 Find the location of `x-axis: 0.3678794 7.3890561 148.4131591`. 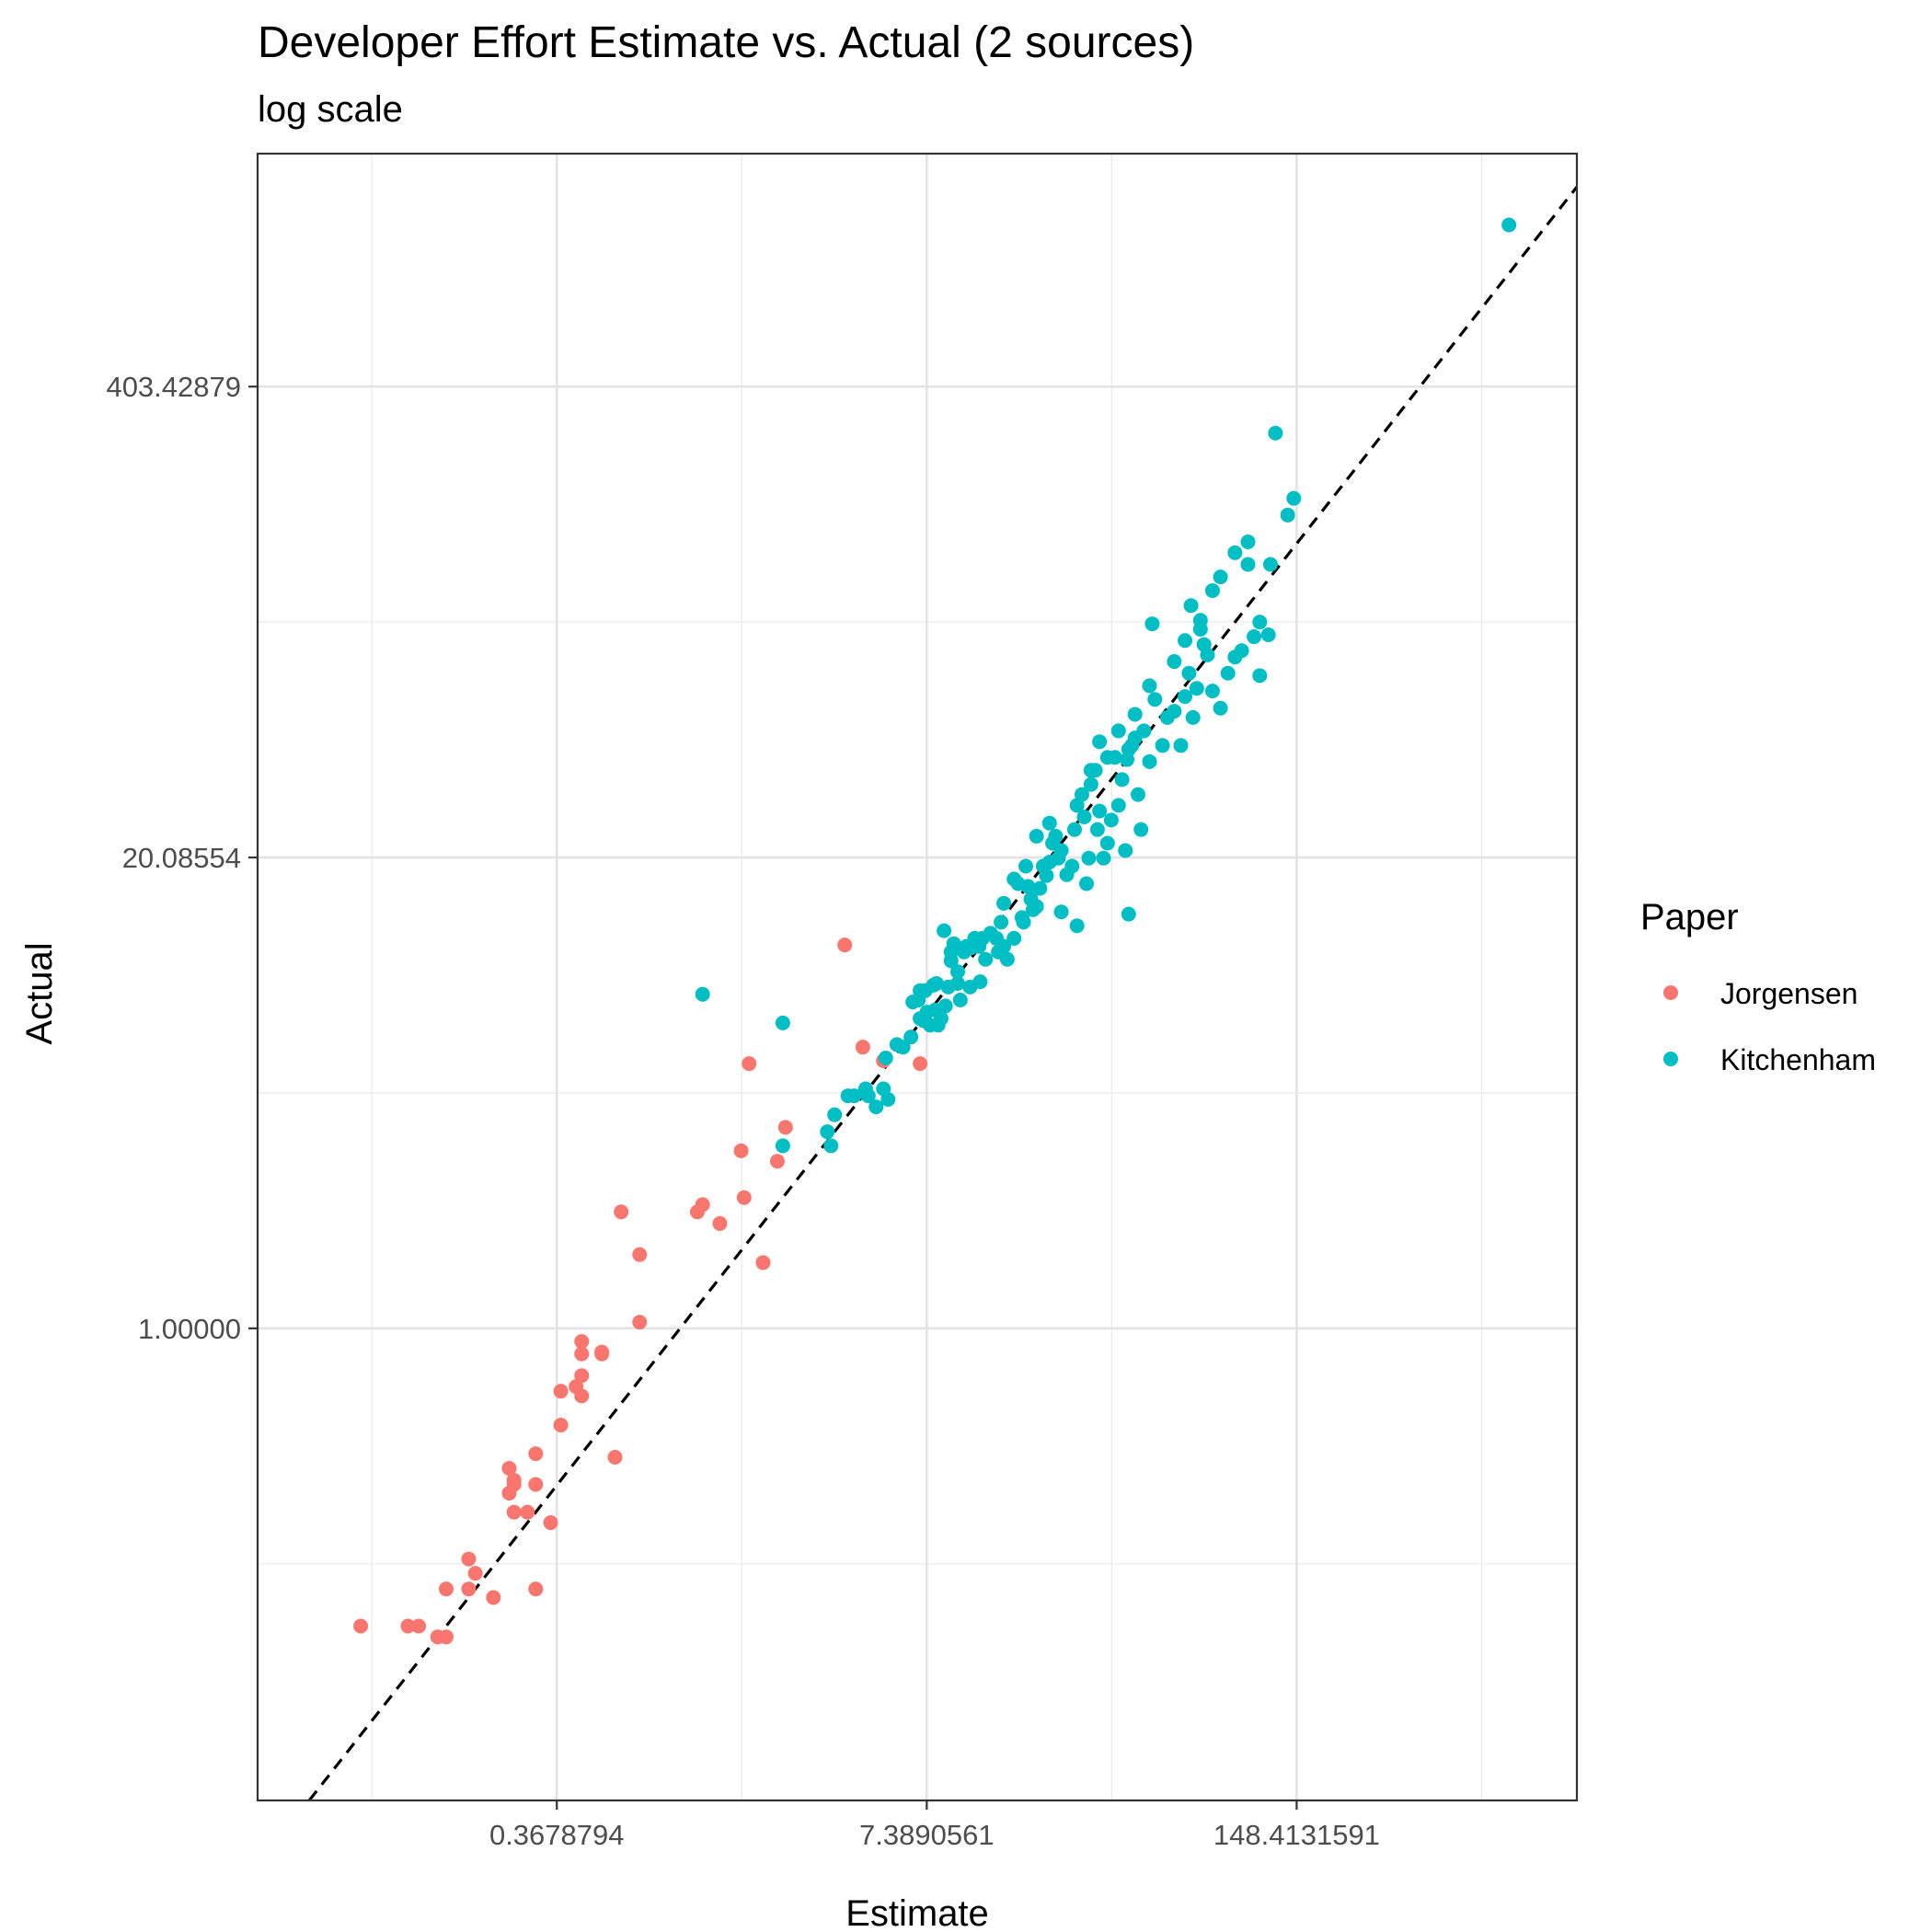

x-axis: 0.3678794 7.3890561 148.4131591 is located at coordinates (934, 1825).